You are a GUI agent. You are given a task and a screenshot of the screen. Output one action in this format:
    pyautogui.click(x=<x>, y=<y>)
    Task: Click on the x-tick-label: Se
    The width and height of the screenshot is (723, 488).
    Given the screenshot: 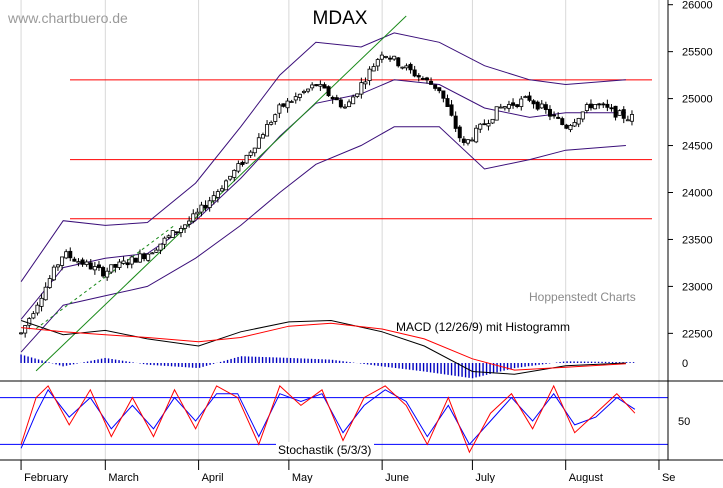 What is the action you would take?
    pyautogui.click(x=668, y=477)
    